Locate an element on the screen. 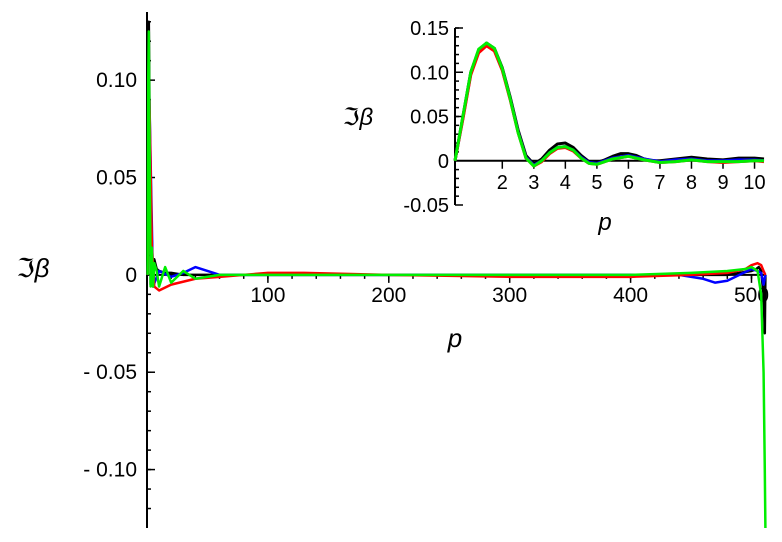 The image size is (782, 542). inset-x-axis-label: p is located at coordinates (604, 222).